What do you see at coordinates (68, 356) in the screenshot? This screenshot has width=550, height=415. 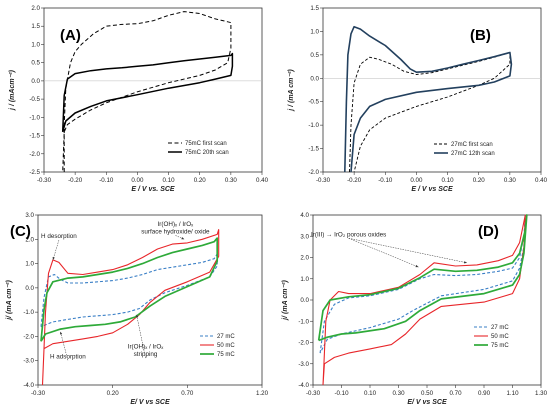 I see `annotation-text: H adsorption` at bounding box center [68, 356].